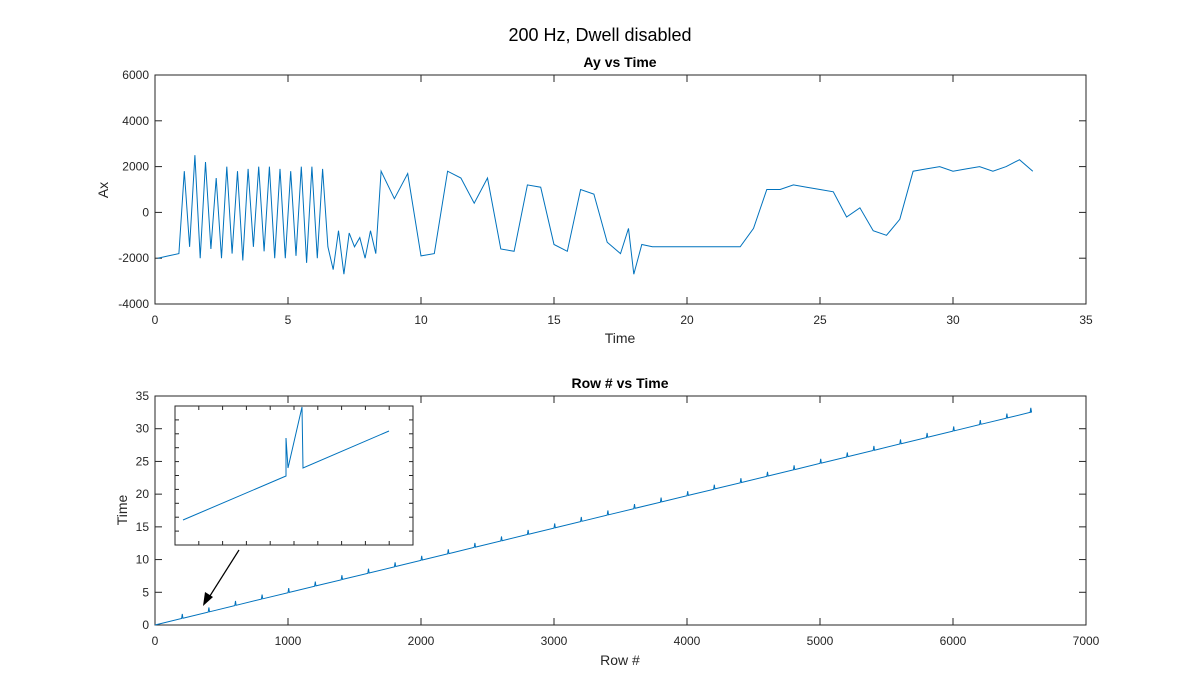 This screenshot has width=1200, height=700. I want to click on zoom-arrow, so click(221, 577).